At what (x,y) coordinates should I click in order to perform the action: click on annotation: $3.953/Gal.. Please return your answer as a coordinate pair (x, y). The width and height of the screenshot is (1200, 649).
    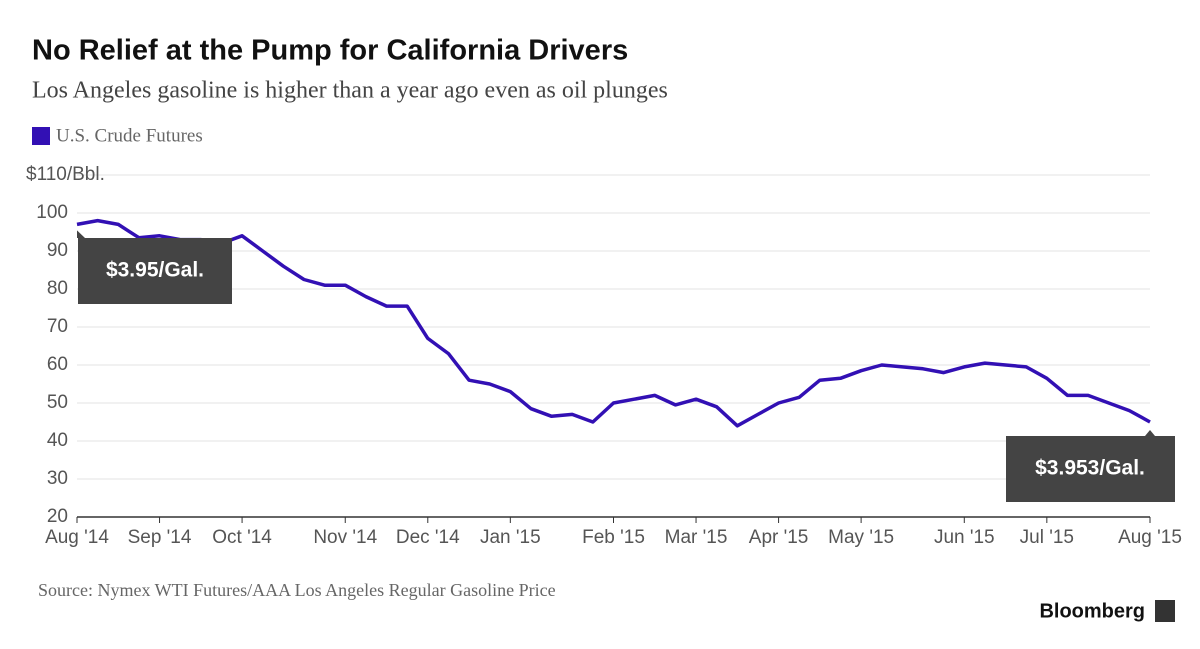
    Looking at the image, I should click on (1090, 468).